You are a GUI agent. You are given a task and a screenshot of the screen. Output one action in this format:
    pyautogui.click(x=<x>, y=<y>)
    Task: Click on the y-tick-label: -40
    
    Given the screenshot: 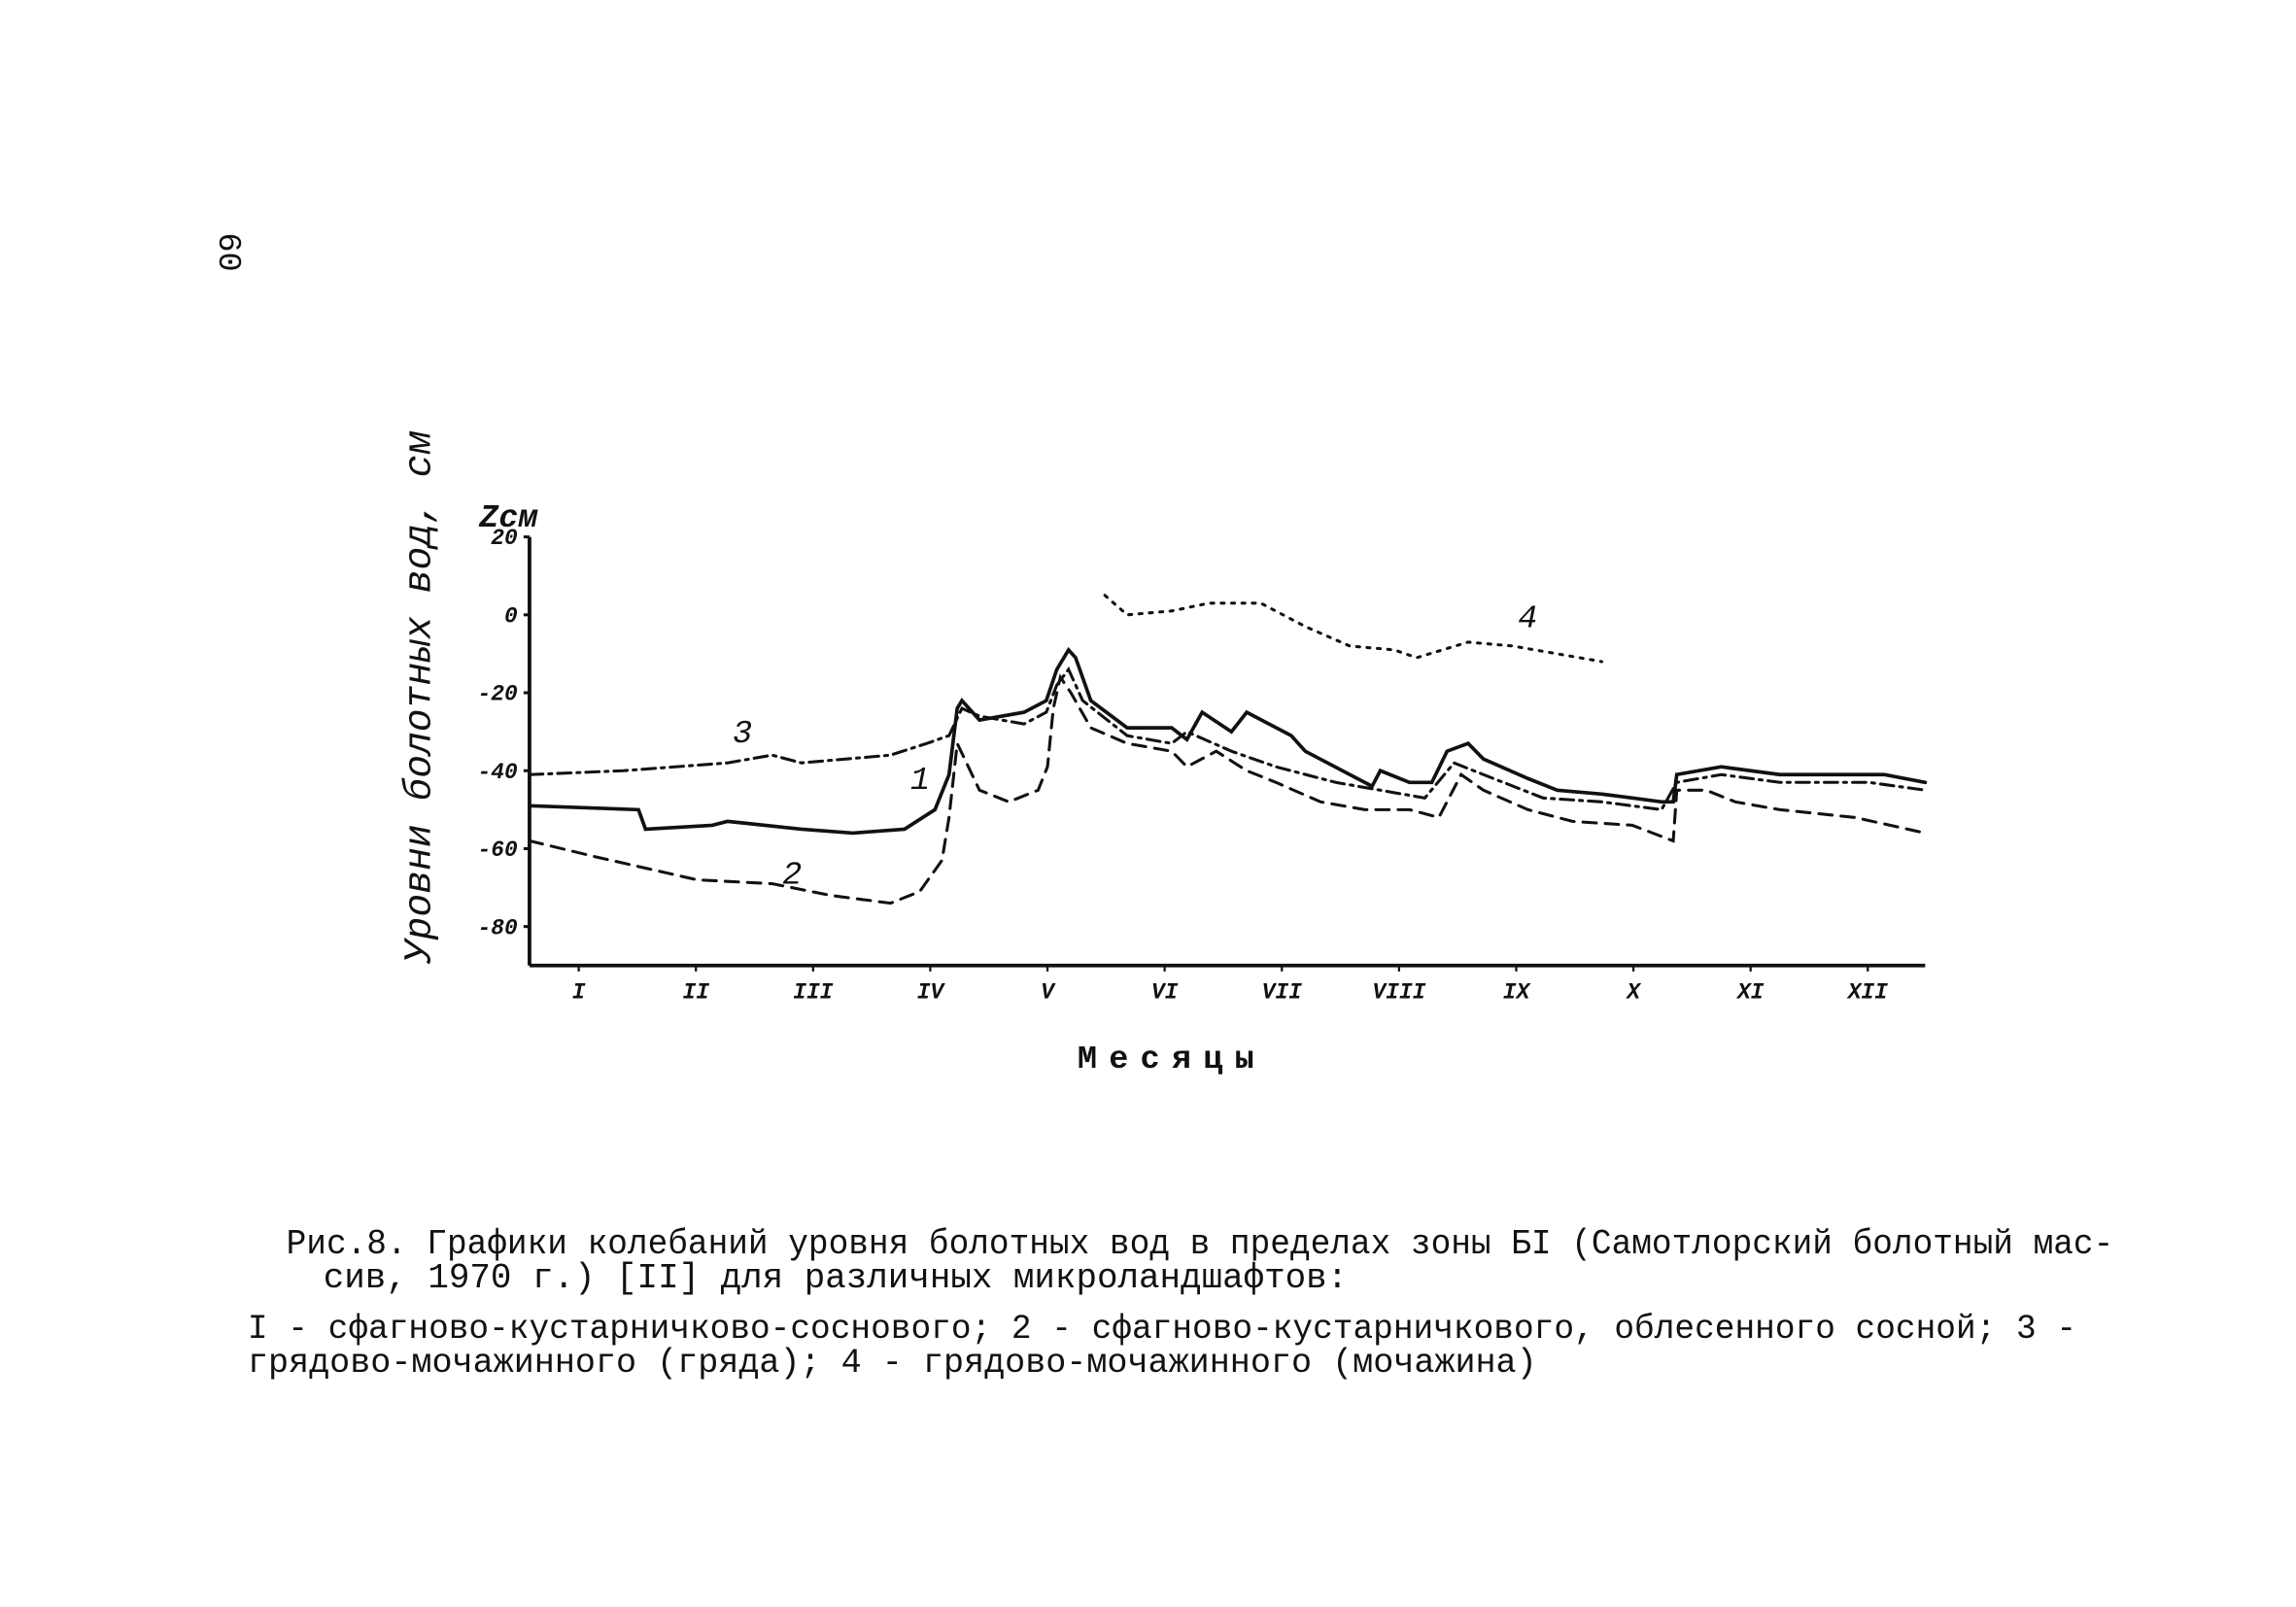 What is the action you would take?
    pyautogui.click(x=498, y=772)
    